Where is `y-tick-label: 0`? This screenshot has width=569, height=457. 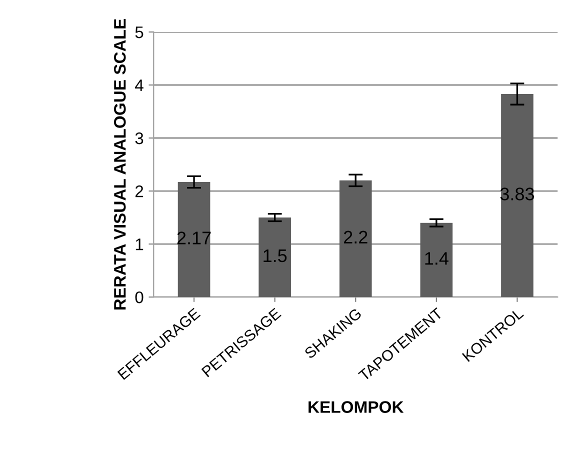 y-tick-label: 0 is located at coordinates (139, 297).